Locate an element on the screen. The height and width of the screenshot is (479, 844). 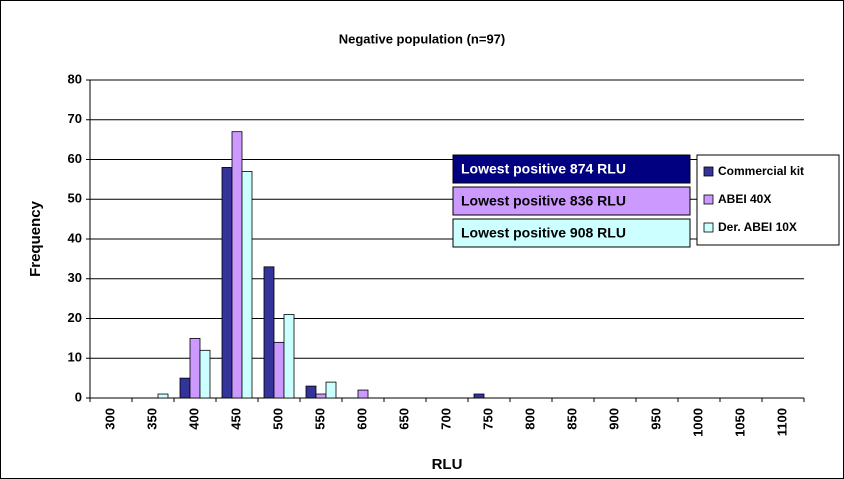
annotation: Lowest positive 836 RLU is located at coordinates (543, 201).